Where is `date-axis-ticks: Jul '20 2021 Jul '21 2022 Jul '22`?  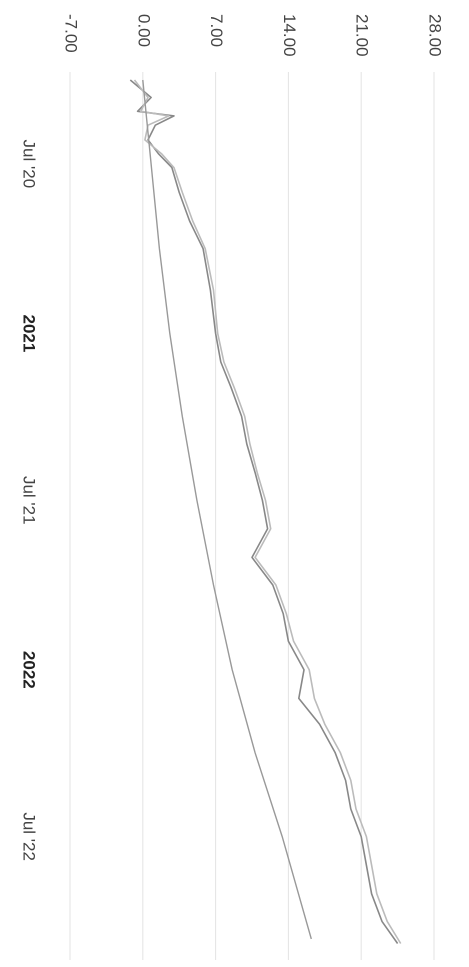 date-axis-ticks: Jul '20 2021 Jul '21 2022 Jul '22 is located at coordinates (29, 500).